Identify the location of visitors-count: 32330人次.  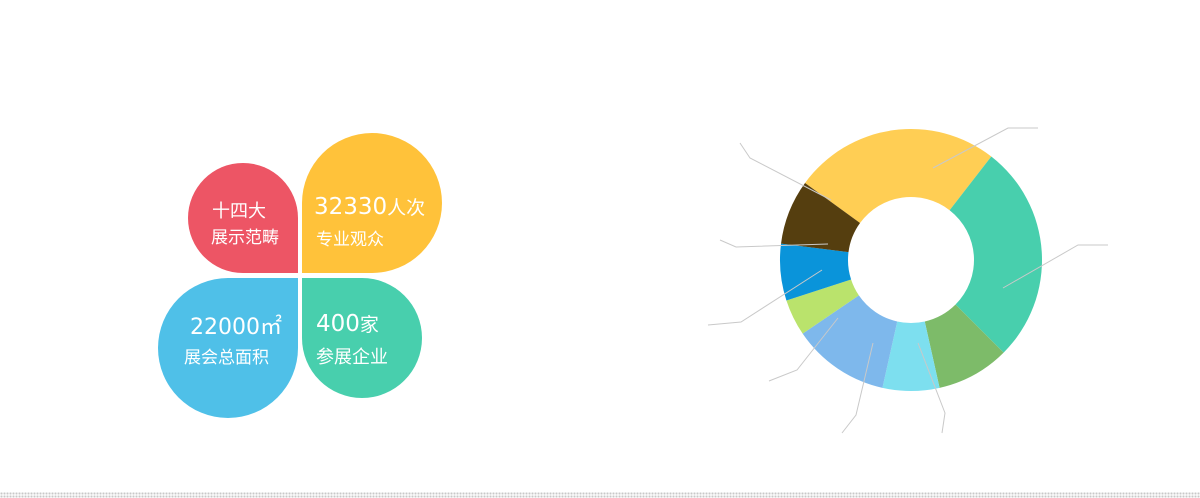
(369, 206).